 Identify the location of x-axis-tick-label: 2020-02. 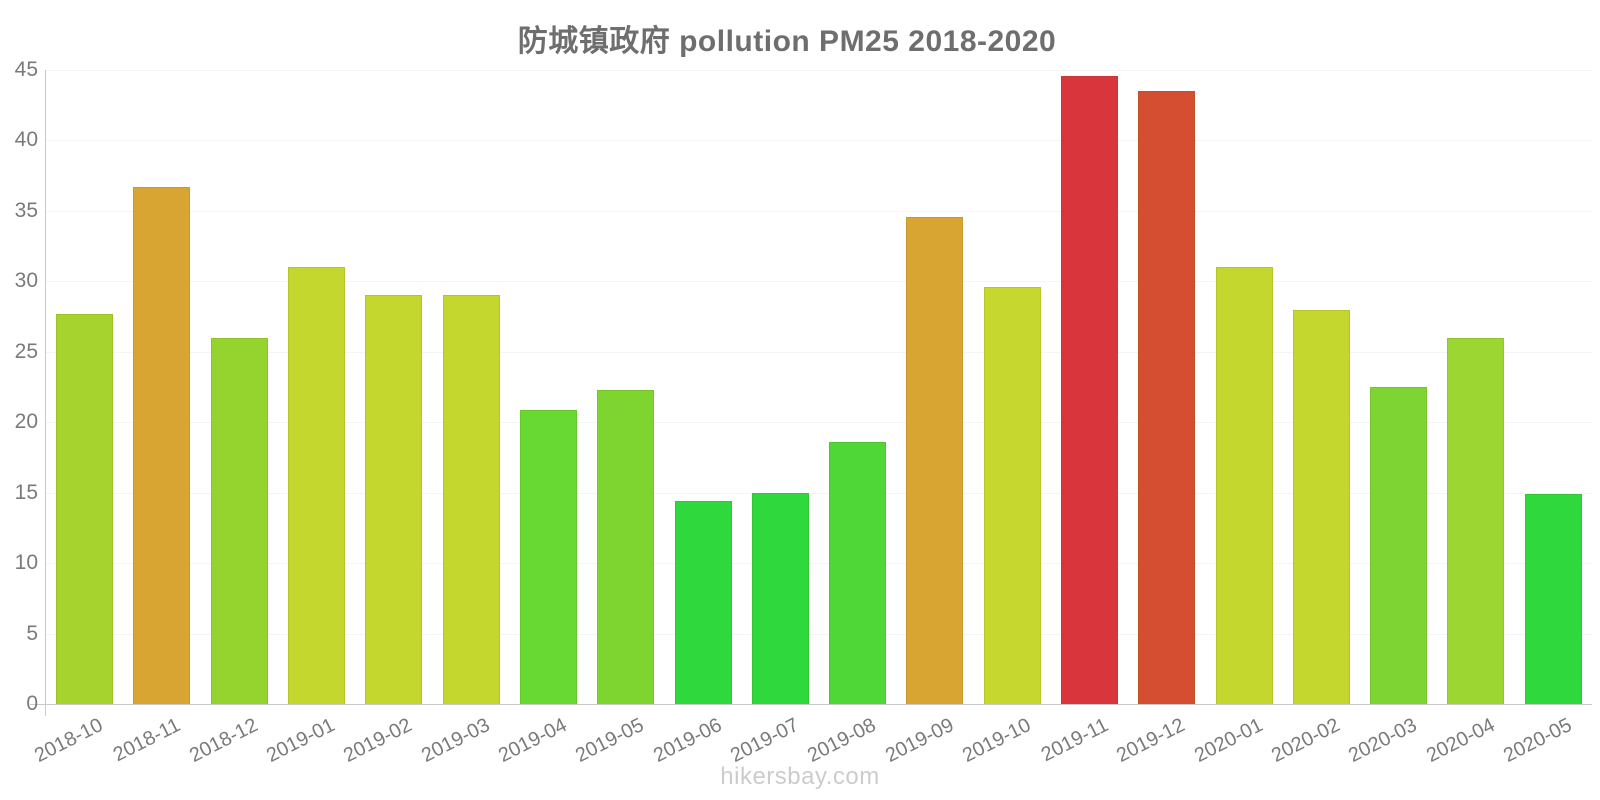
(1306, 740).